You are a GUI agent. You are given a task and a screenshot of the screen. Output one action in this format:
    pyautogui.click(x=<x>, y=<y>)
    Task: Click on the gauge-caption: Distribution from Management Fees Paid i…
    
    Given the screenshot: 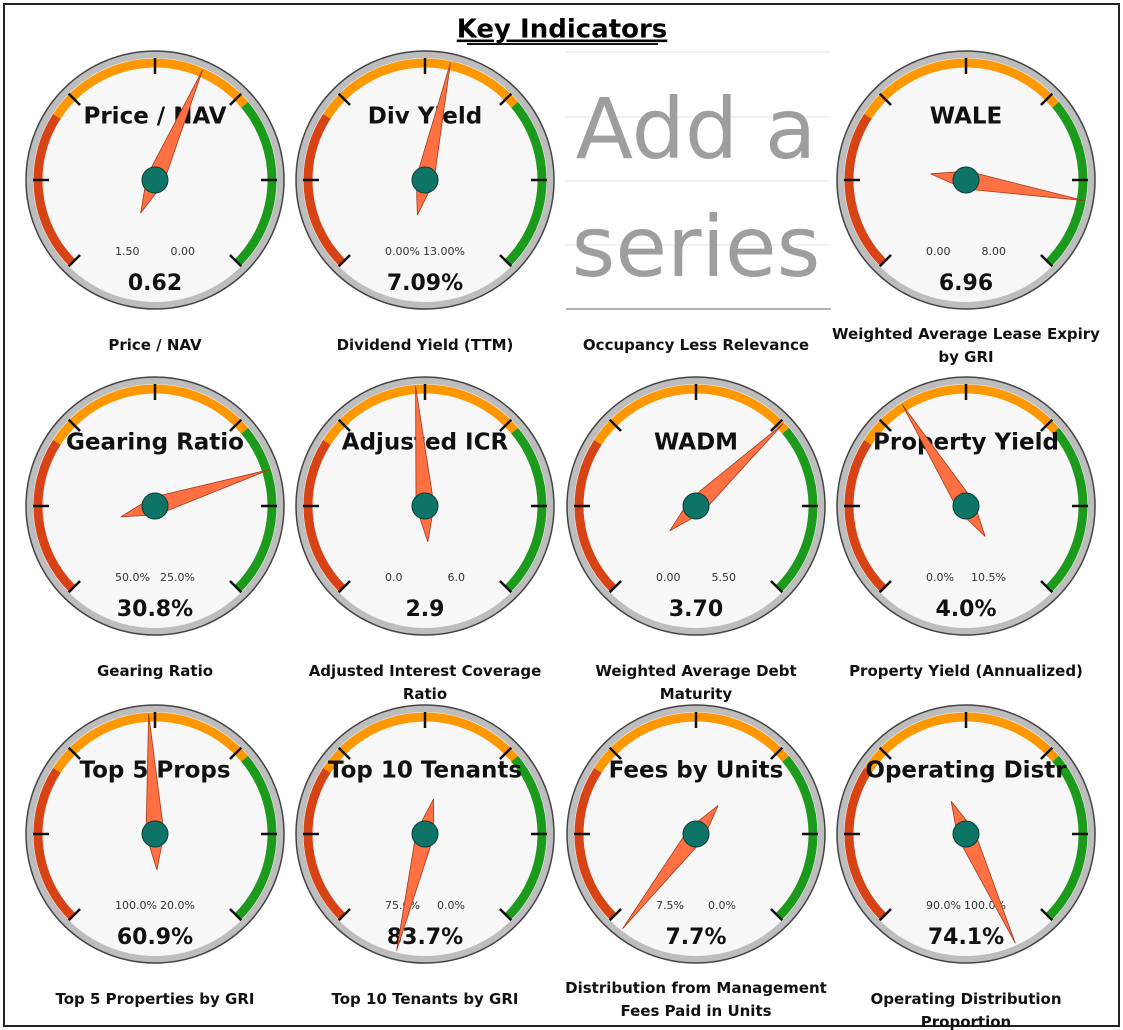 What is the action you would take?
    pyautogui.click(x=696, y=999)
    